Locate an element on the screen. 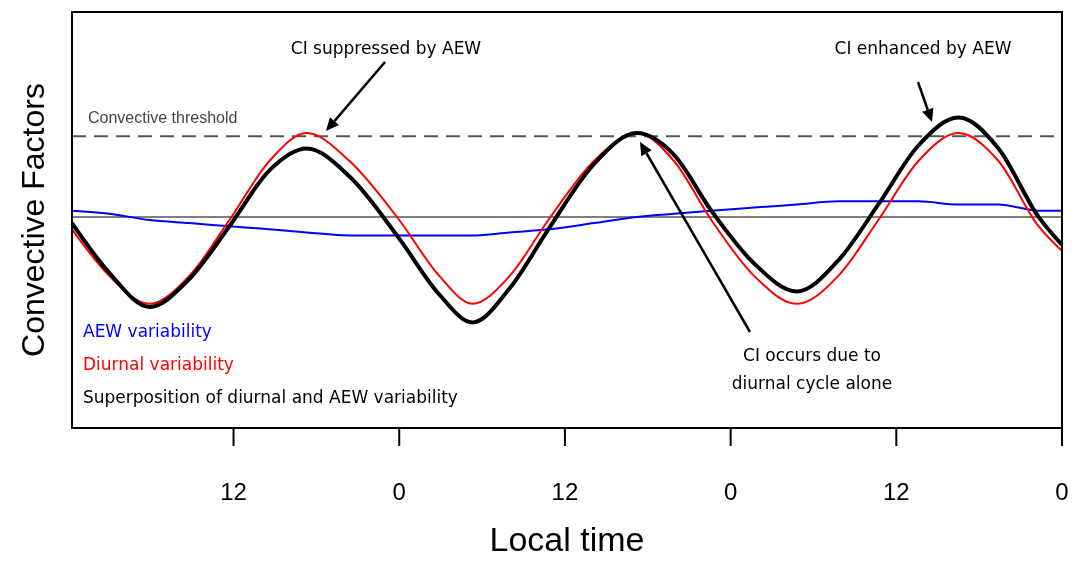 Image resolution: width=1078 pixels, height=563 pixels. x-axis-title: Local time is located at coordinates (567, 539).